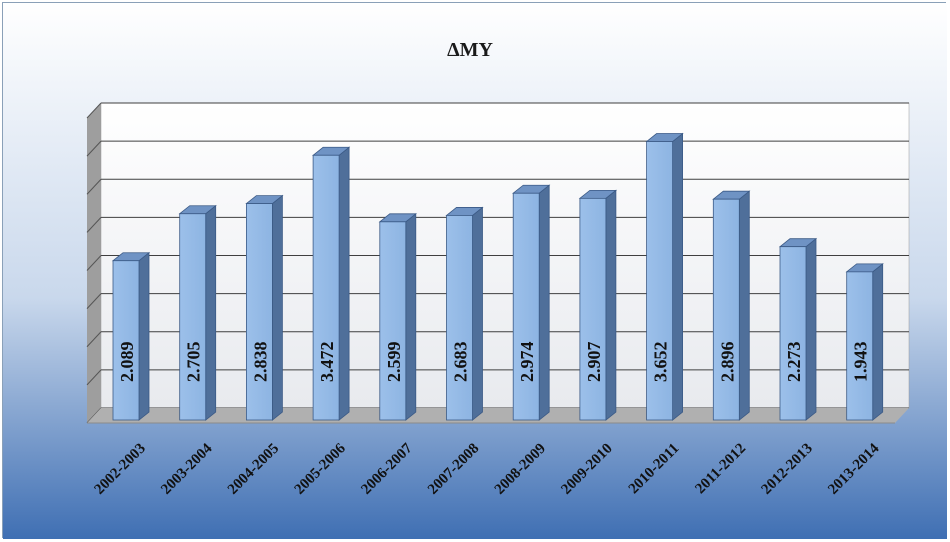  What do you see at coordinates (327, 362) in the screenshot?
I see `value-label: 3.472` at bounding box center [327, 362].